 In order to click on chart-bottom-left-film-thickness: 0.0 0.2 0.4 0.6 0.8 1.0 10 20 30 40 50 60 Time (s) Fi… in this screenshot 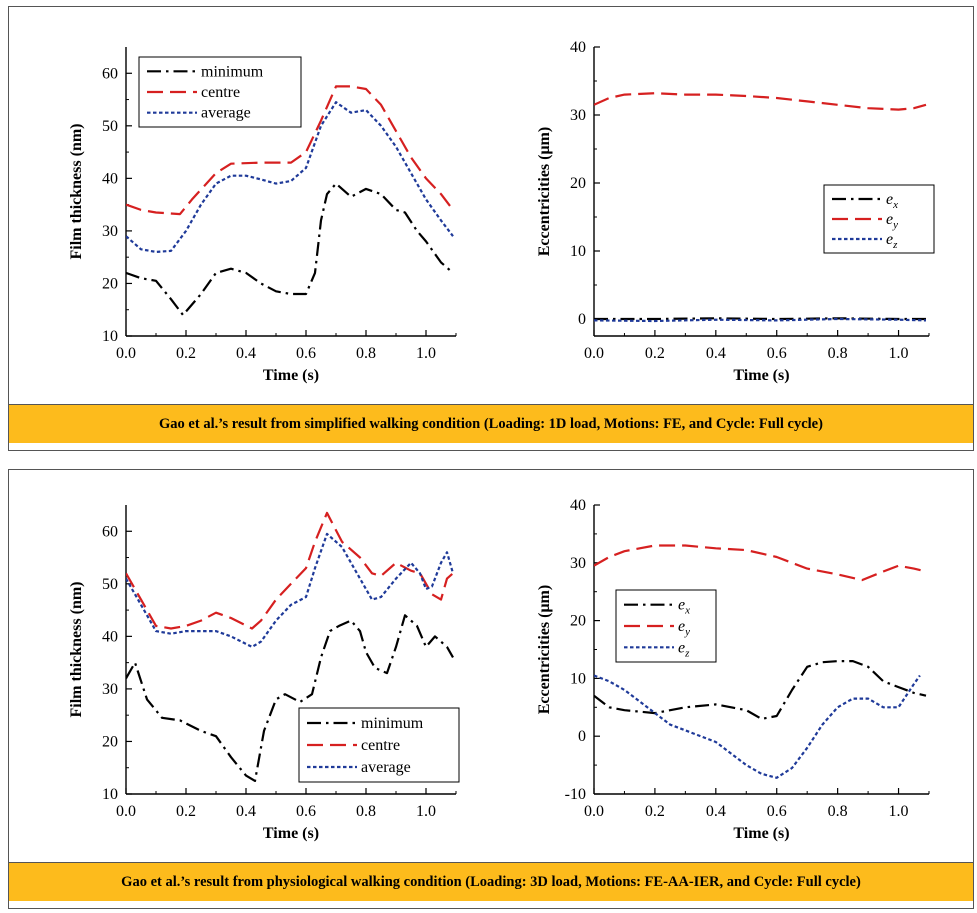, I will do `click(264, 673)`.